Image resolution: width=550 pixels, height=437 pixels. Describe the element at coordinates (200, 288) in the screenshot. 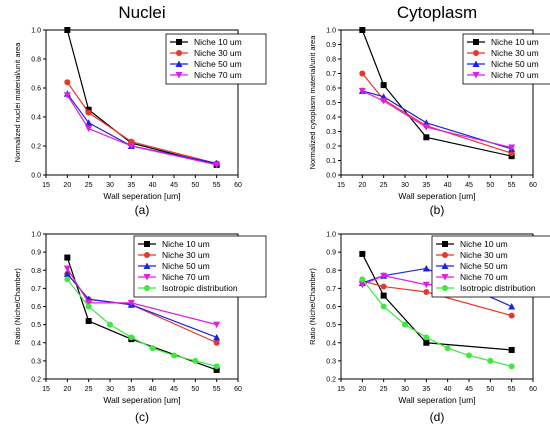

I see `legend-label: Isotropic distribution` at that location.